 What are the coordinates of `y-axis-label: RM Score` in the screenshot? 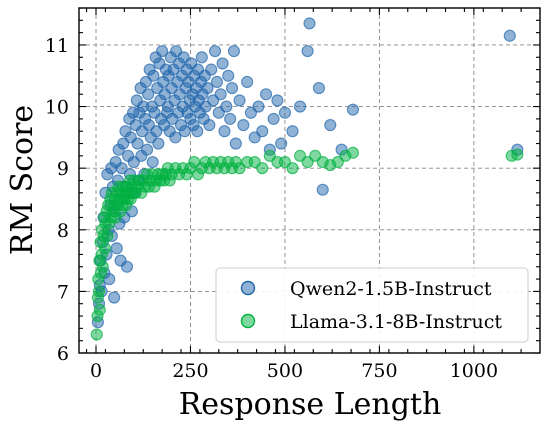 It's located at (22, 180).